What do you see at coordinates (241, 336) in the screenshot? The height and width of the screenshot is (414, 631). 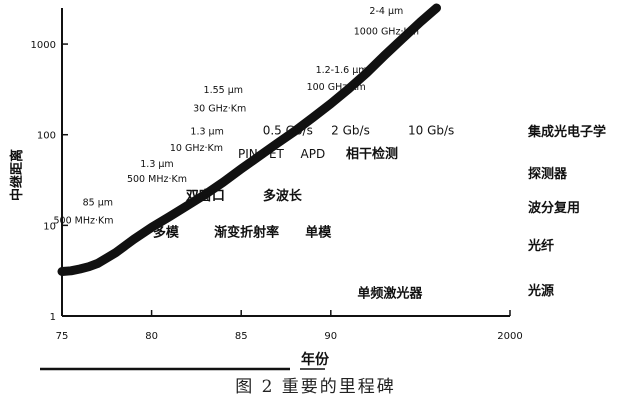 I see `x-tick-label: 85` at bounding box center [241, 336].